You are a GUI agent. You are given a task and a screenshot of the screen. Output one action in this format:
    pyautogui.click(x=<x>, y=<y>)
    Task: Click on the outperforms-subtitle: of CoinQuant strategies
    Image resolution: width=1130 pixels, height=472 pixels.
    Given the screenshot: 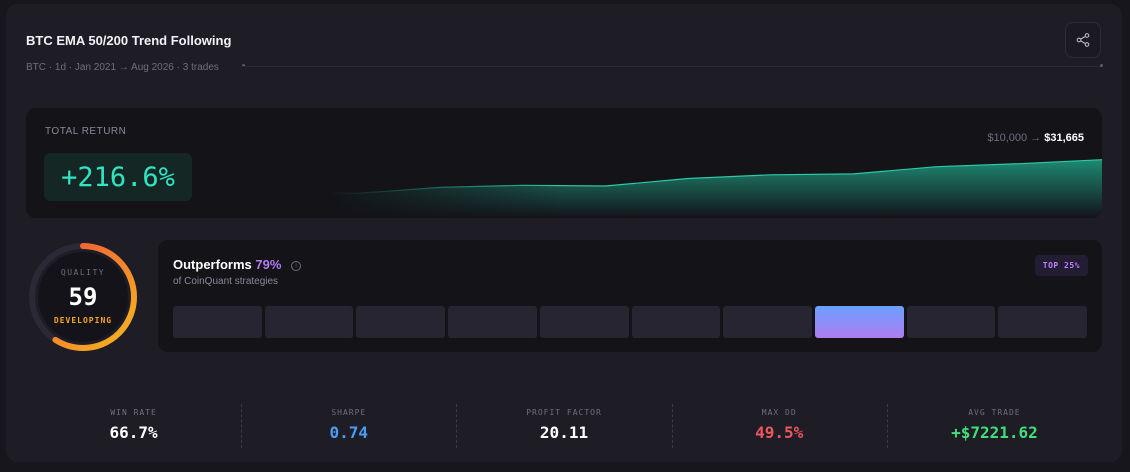 What is the action you would take?
    pyautogui.click(x=226, y=281)
    